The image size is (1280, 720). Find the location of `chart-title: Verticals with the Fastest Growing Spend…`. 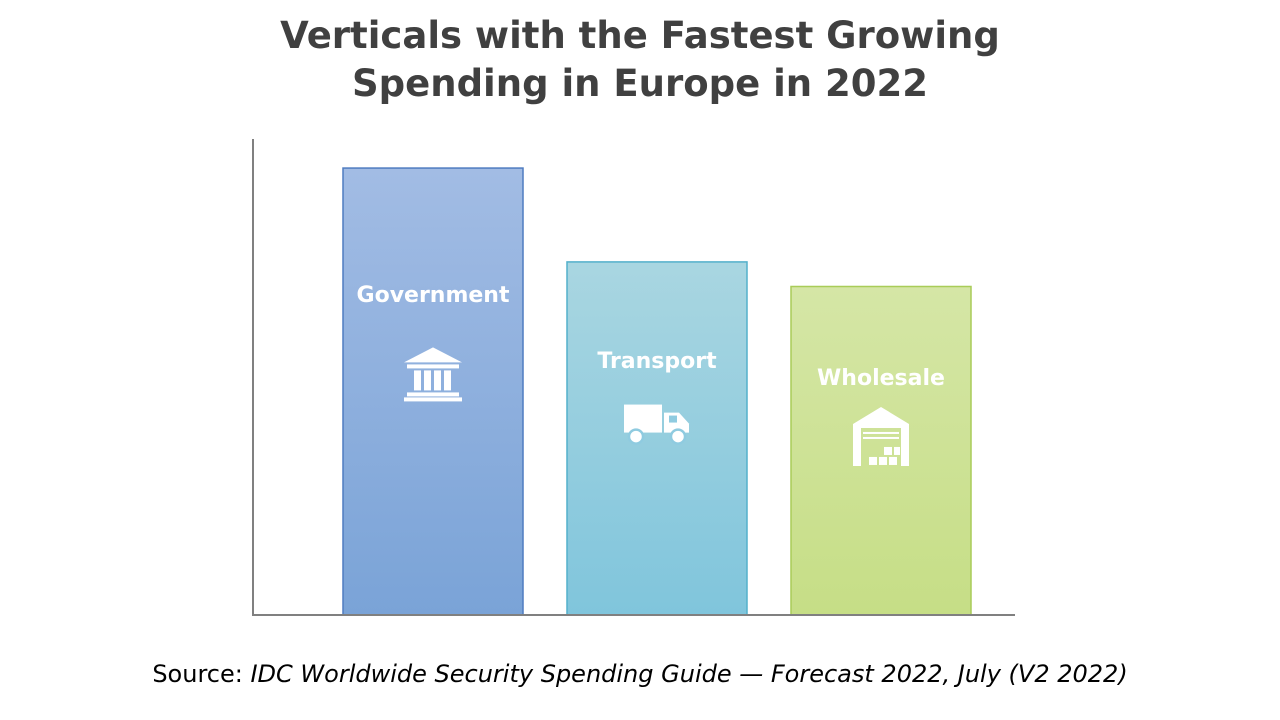

chart-title: Verticals with the Fastest Growing Spend… is located at coordinates (640, 60).